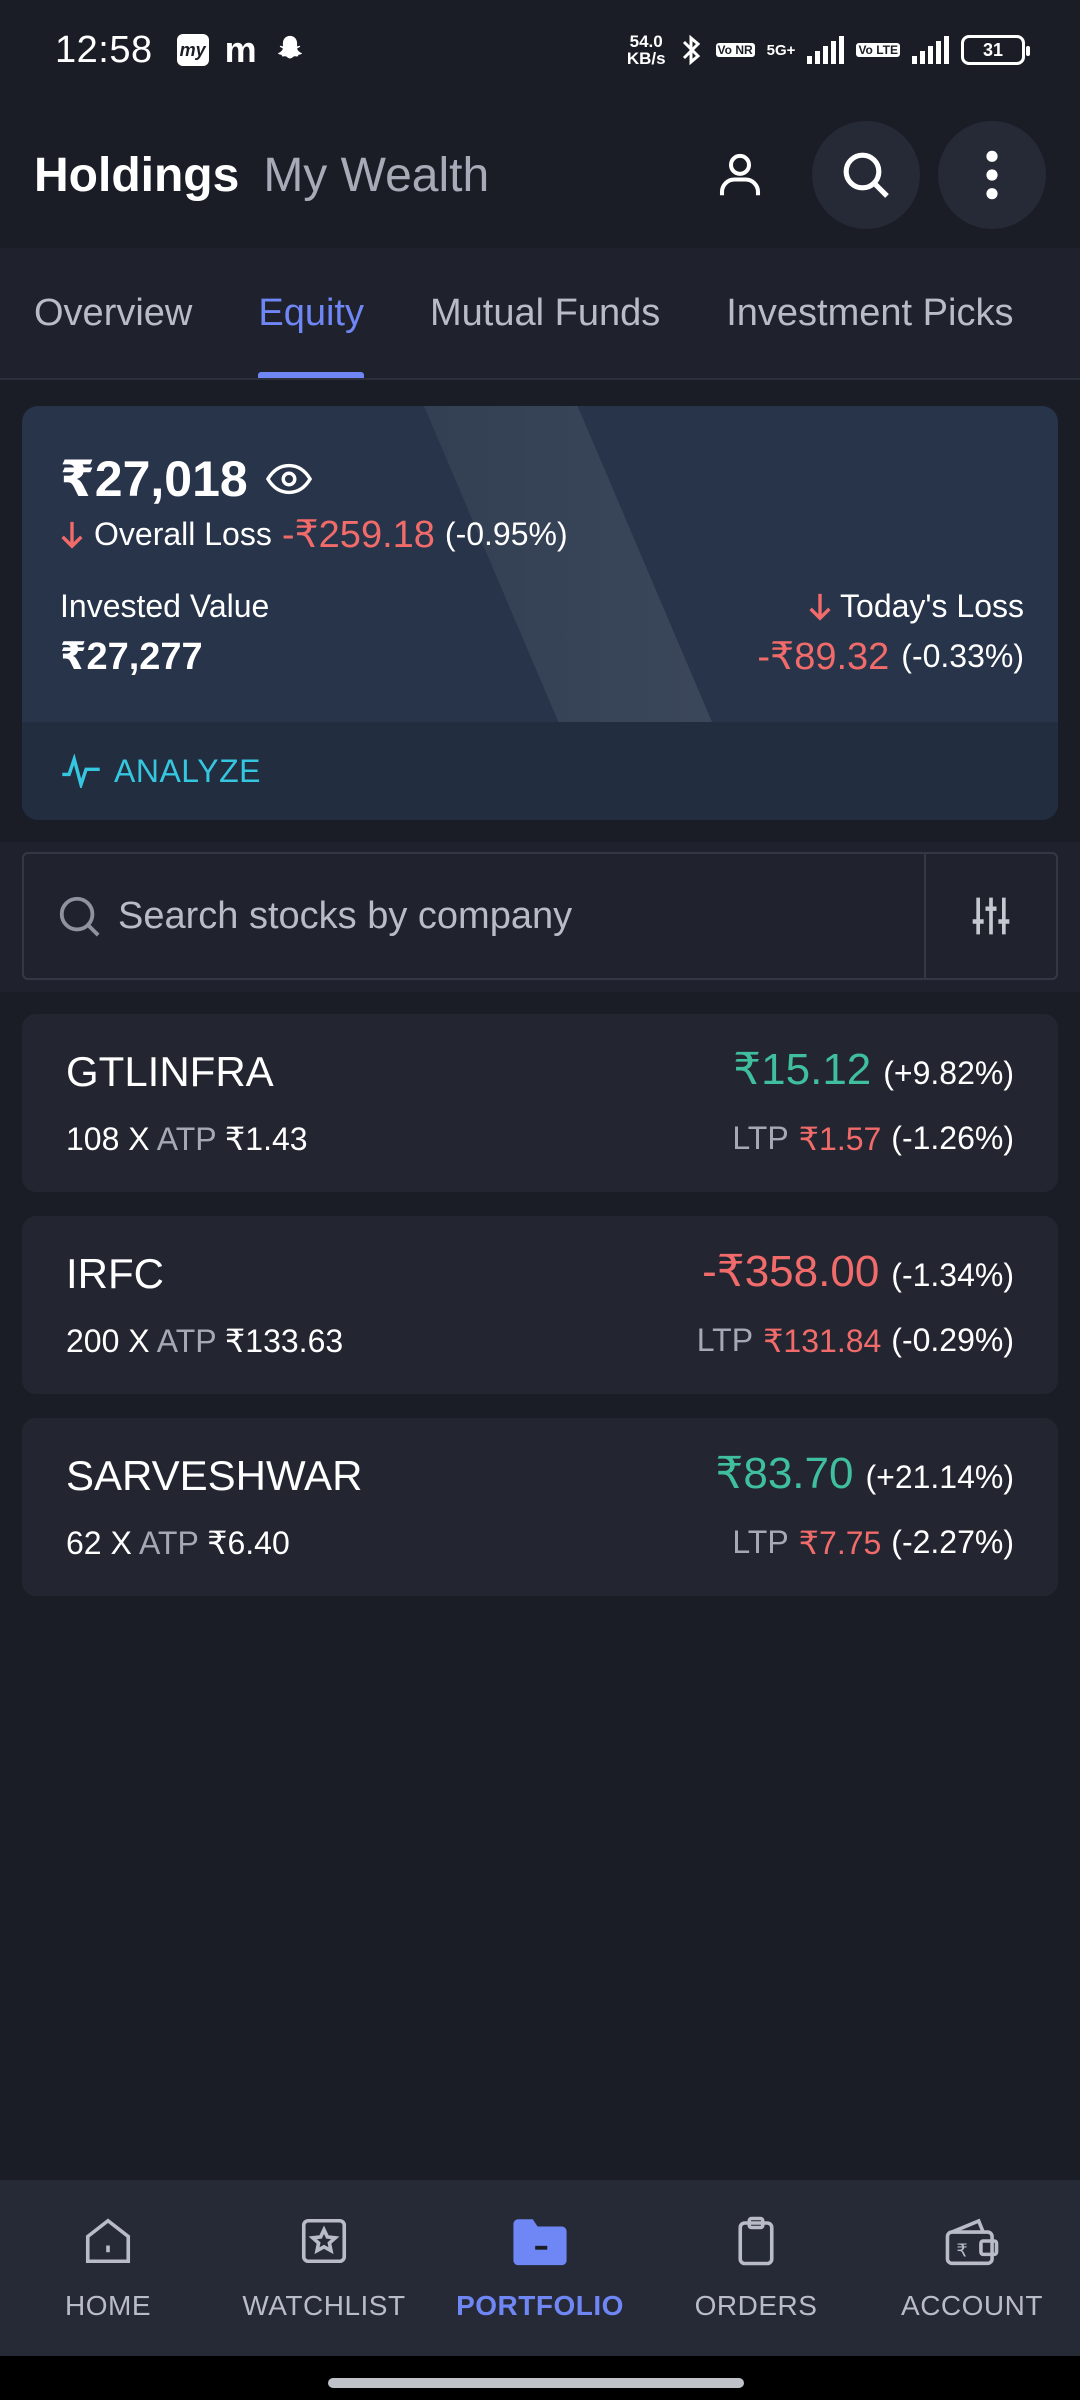 Image resolution: width=1080 pixels, height=2400 pixels. What do you see at coordinates (376, 175) in the screenshot?
I see `my-wealth-link: My Wealth` at bounding box center [376, 175].